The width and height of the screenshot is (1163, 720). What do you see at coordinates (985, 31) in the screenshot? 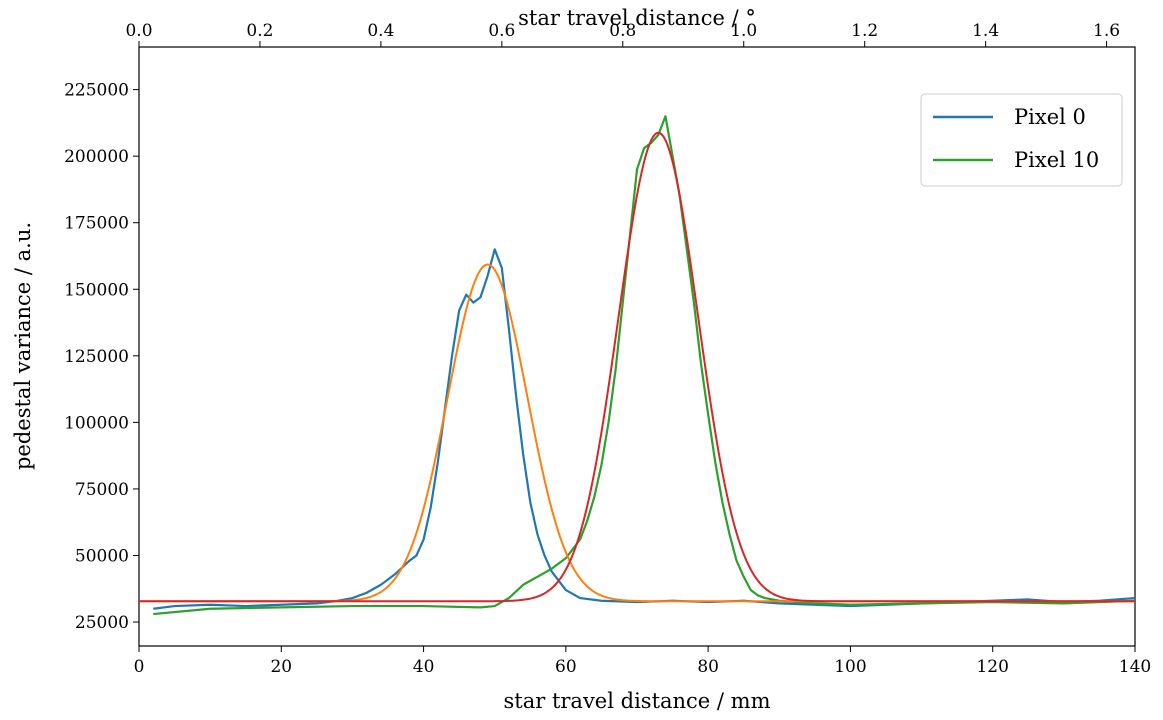
I see `top-tick-label: 1.4` at bounding box center [985, 31].